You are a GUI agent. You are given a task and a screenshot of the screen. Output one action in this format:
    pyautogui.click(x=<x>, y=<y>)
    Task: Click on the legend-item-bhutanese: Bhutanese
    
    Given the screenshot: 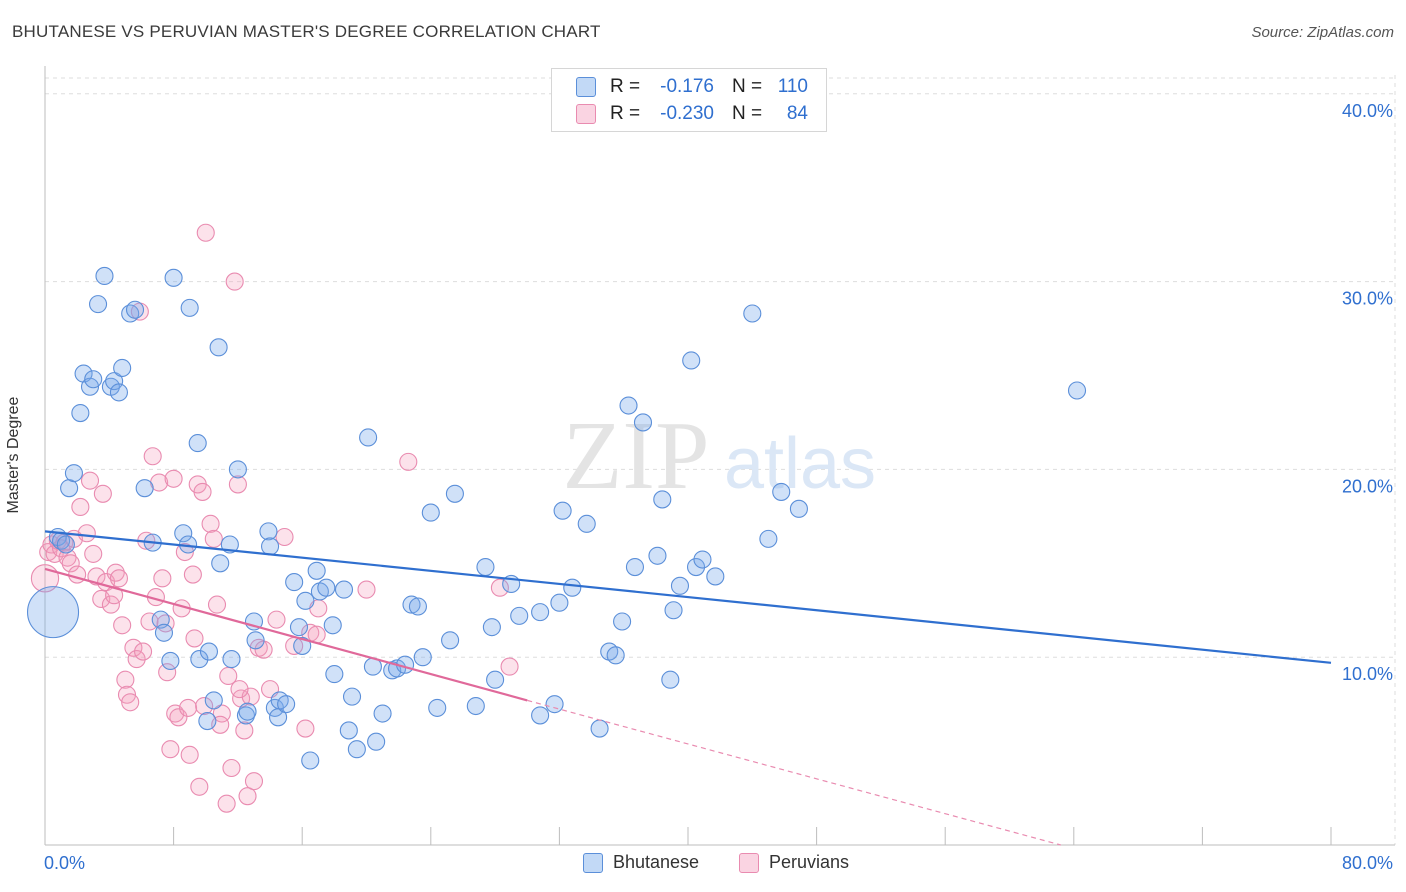 What is the action you would take?
    pyautogui.click(x=641, y=862)
    